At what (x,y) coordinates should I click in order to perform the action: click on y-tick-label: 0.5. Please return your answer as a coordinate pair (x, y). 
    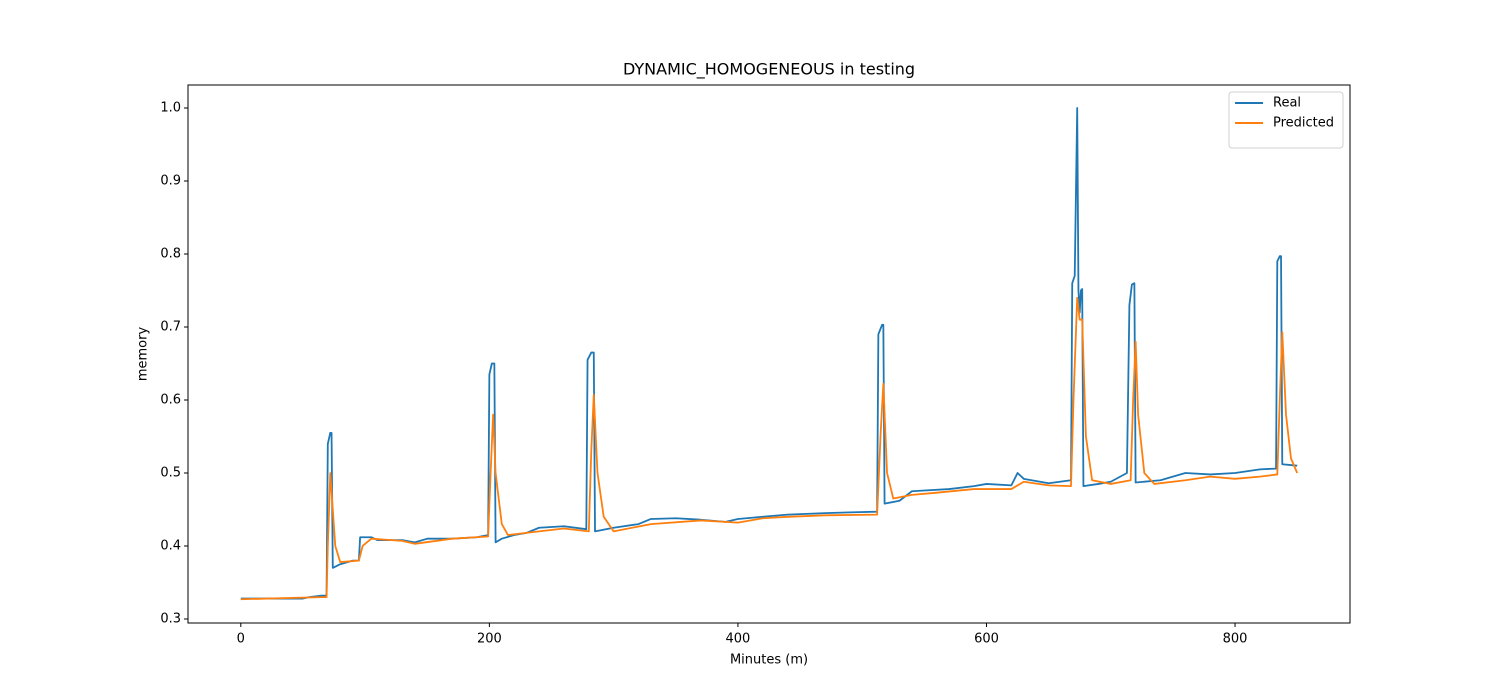
    Looking at the image, I should click on (170, 472).